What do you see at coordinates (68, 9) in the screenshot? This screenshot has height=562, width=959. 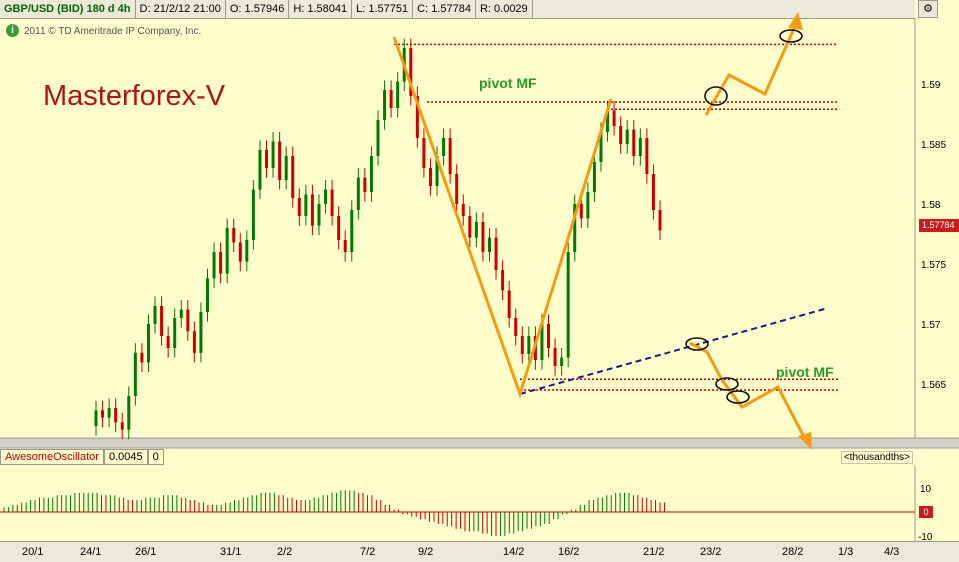 I see `symbol-label: GBP/USD (BID) 180 d 4h` at bounding box center [68, 9].